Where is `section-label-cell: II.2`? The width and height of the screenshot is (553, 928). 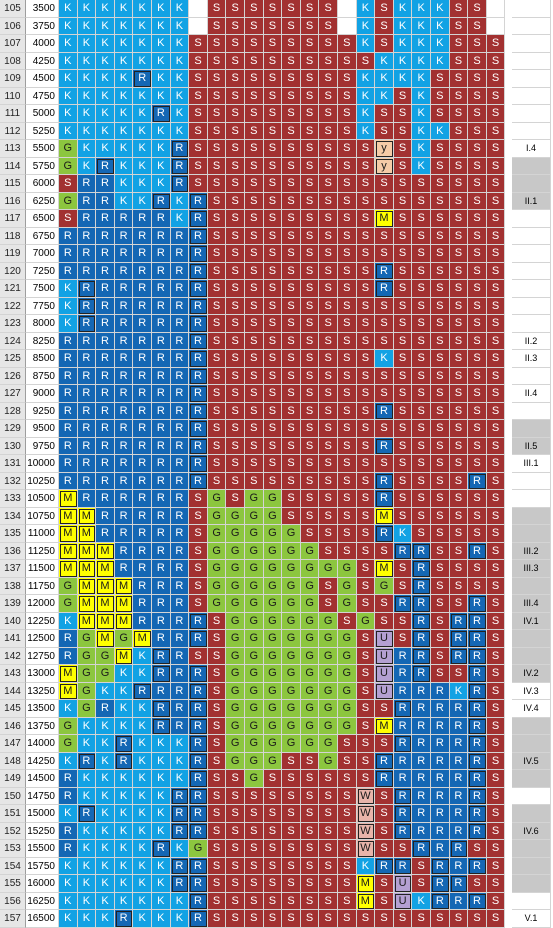 section-label-cell: II.2 is located at coordinates (531, 341).